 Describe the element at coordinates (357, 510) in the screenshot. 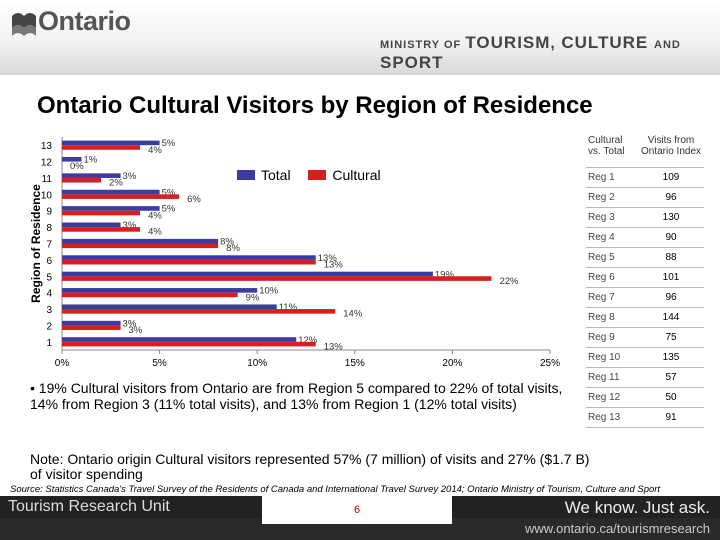

I see `page-number: 6` at that location.